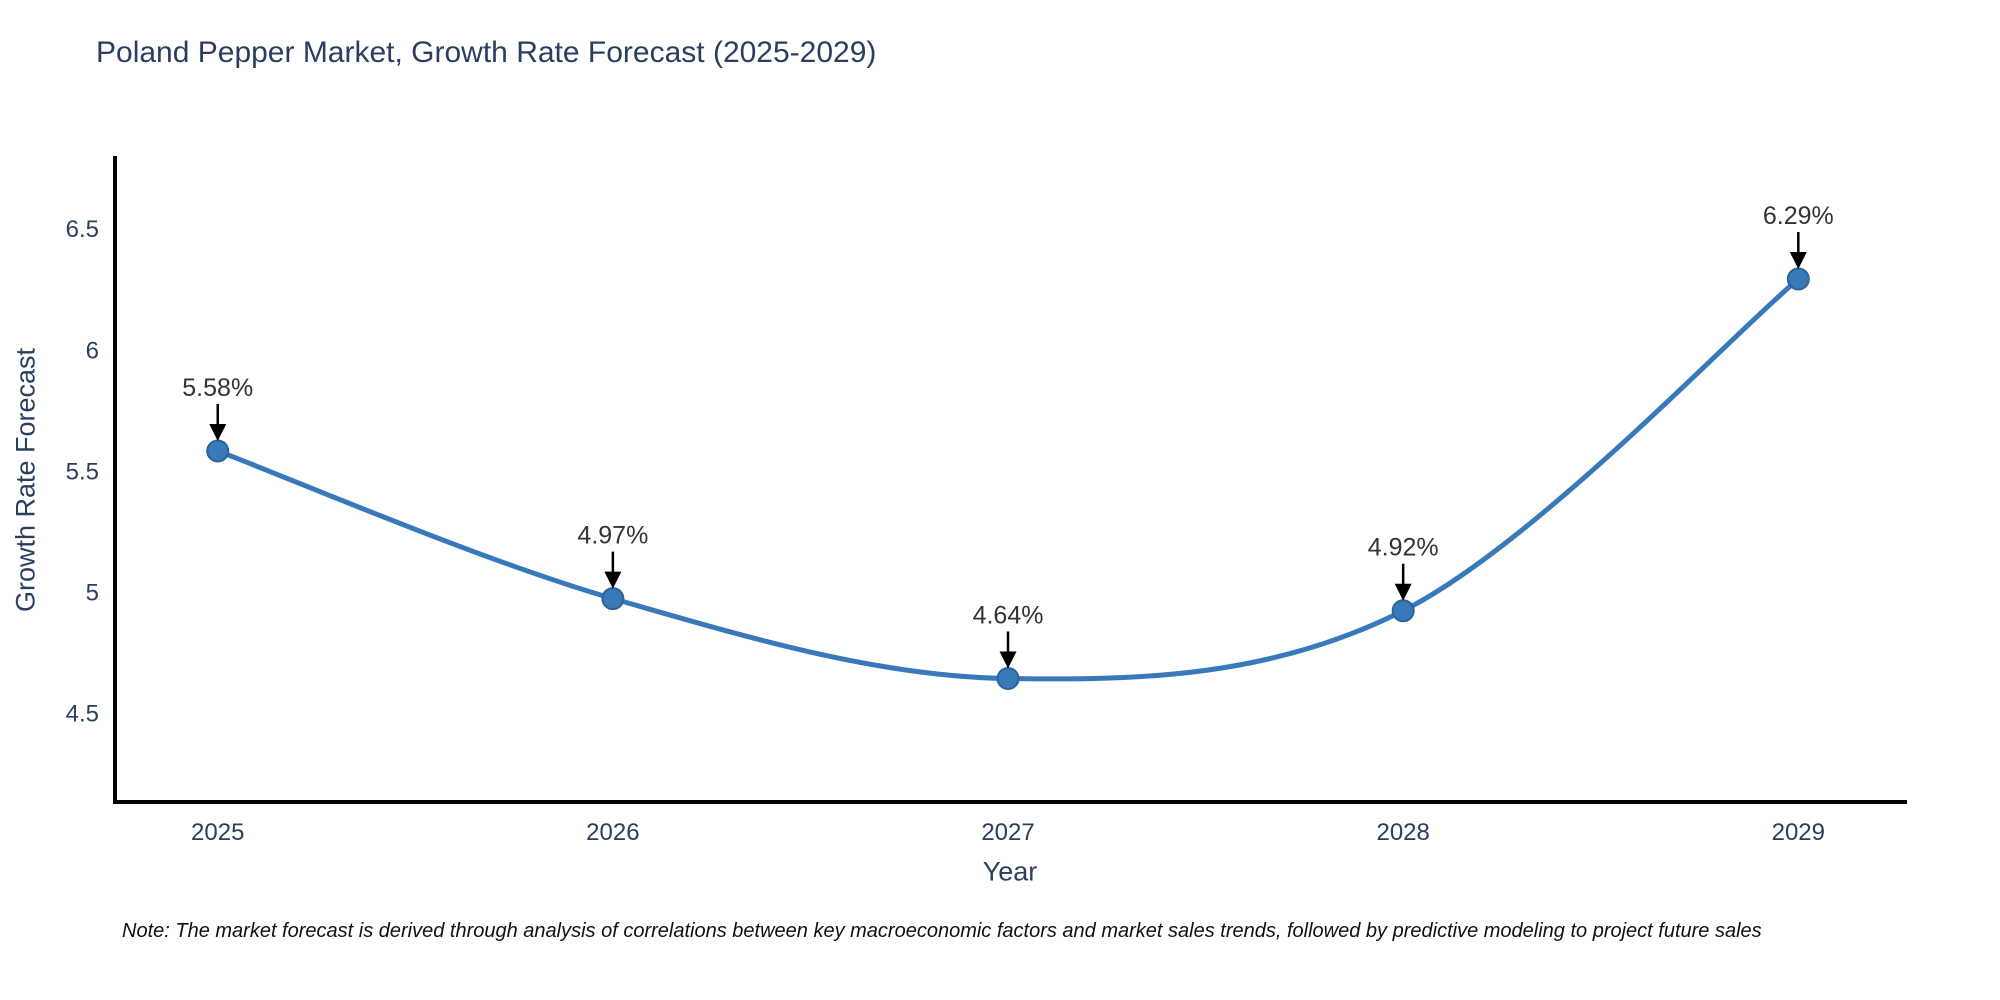 The image size is (2000, 1000). I want to click on data-point-2025, so click(218, 451).